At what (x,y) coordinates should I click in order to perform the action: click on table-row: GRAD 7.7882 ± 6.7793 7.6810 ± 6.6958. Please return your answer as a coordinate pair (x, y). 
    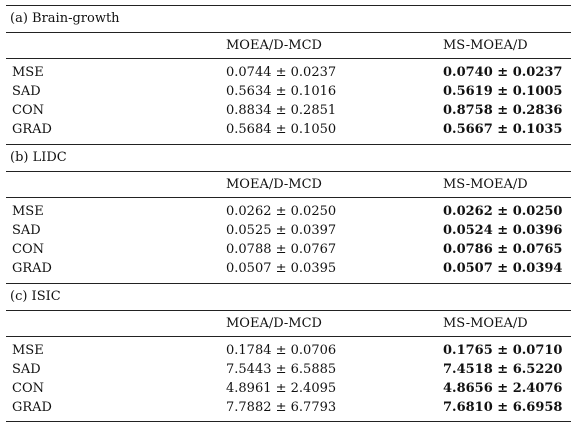
    Looking at the image, I should click on (288, 407).